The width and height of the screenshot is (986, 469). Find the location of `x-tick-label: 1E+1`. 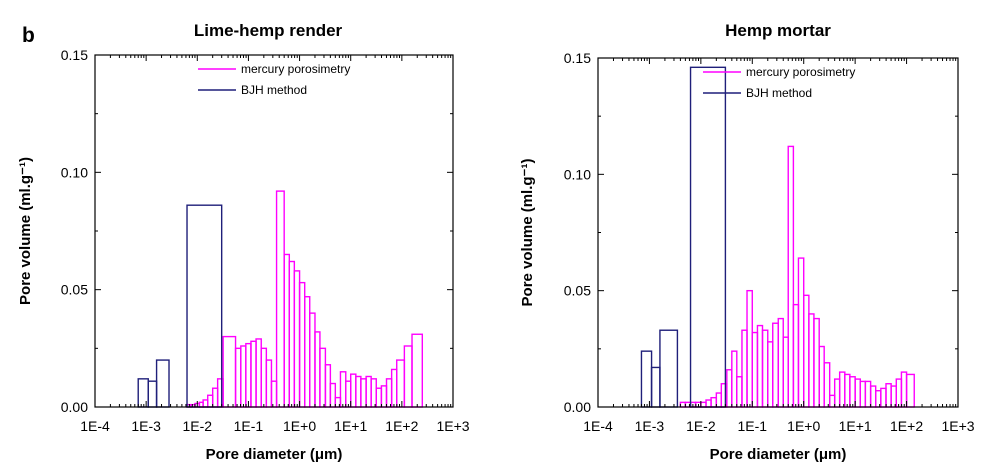

x-tick-label: 1E+1 is located at coordinates (350, 426).